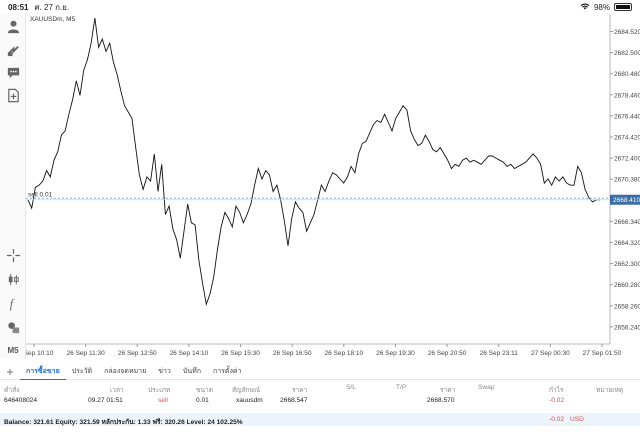 This screenshot has width=640, height=447. What do you see at coordinates (441, 400) in the screenshot?
I see `row-cur-price: 2668.570` at bounding box center [441, 400].